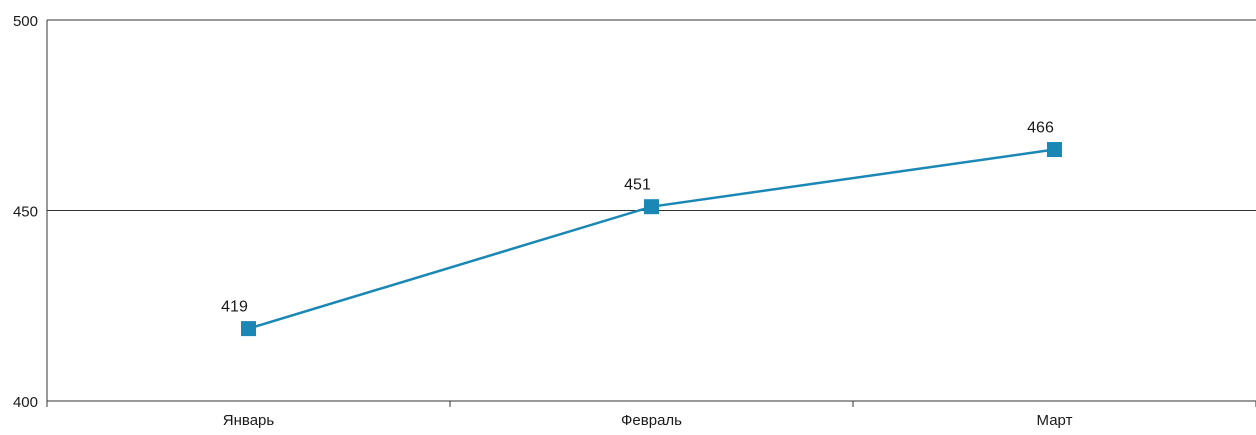 Image resolution: width=1256 pixels, height=435 pixels. What do you see at coordinates (249, 420) in the screenshot?
I see `x-tick-label: Январь` at bounding box center [249, 420].